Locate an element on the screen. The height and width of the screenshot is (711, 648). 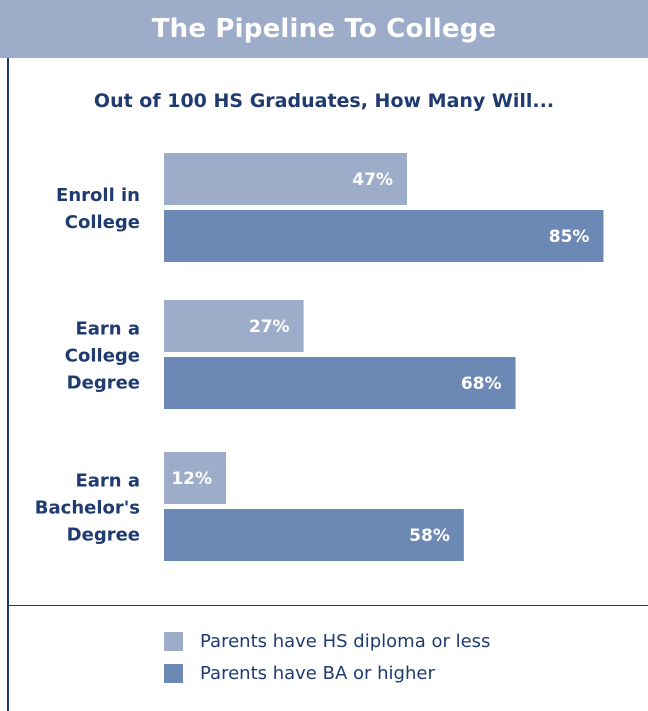
page-title: The Pipeline To College is located at coordinates (324, 29).